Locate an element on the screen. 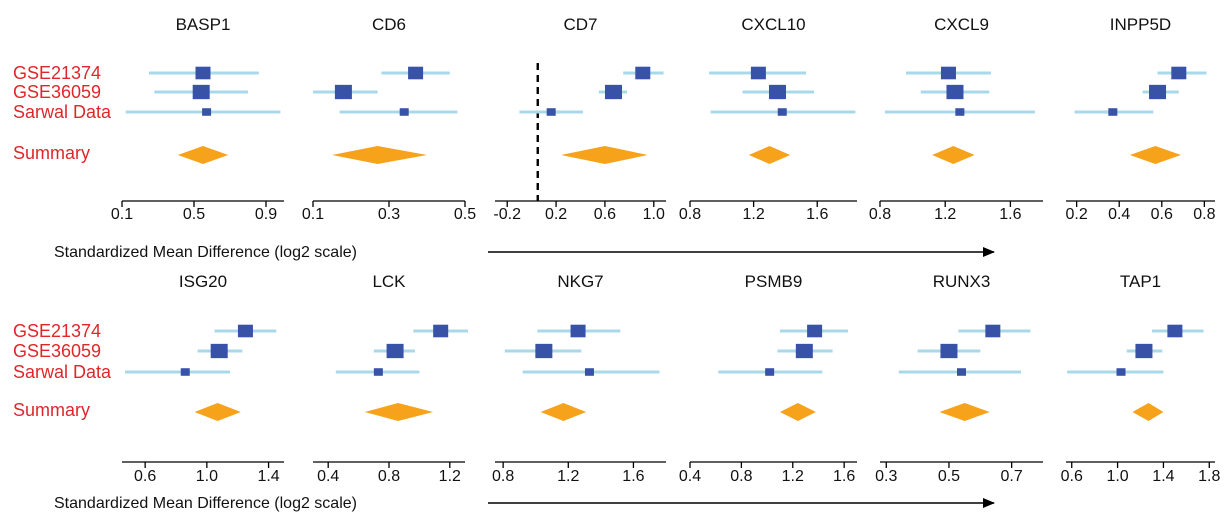 This screenshot has height=519, width=1232. panel-title: BASP1 is located at coordinates (203, 24).